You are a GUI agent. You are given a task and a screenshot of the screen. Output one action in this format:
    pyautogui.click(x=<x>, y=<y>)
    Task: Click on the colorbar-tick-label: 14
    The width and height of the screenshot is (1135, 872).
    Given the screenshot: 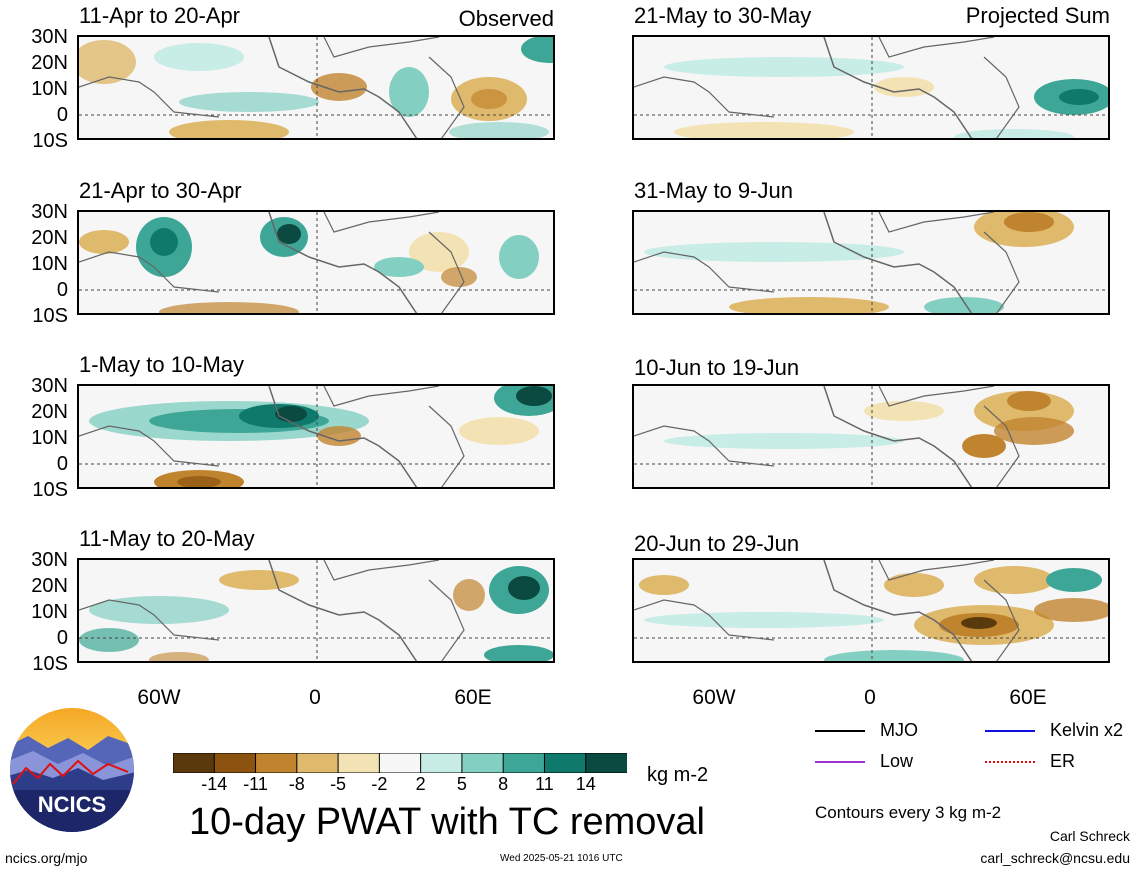 What is the action you would take?
    pyautogui.click(x=585, y=784)
    